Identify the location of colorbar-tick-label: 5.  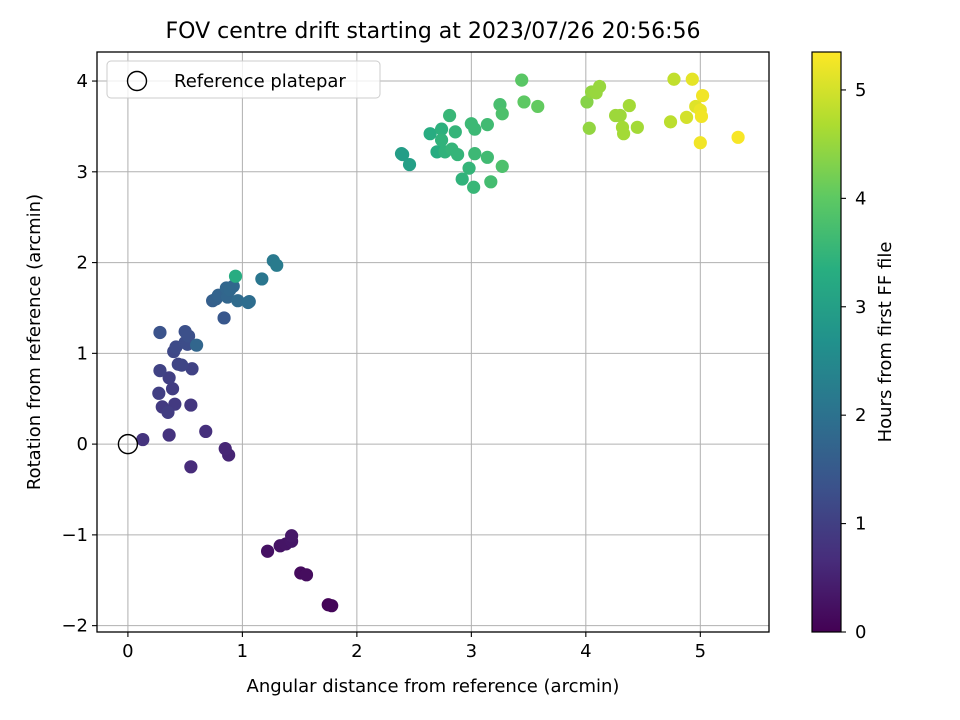
(860, 90).